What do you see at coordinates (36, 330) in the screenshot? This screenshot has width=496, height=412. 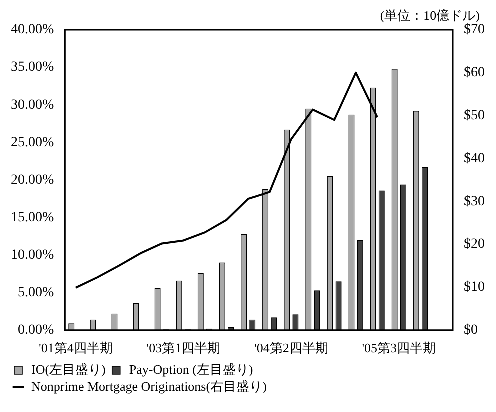 I see `y-tick-label: 0.00%` at bounding box center [36, 330].